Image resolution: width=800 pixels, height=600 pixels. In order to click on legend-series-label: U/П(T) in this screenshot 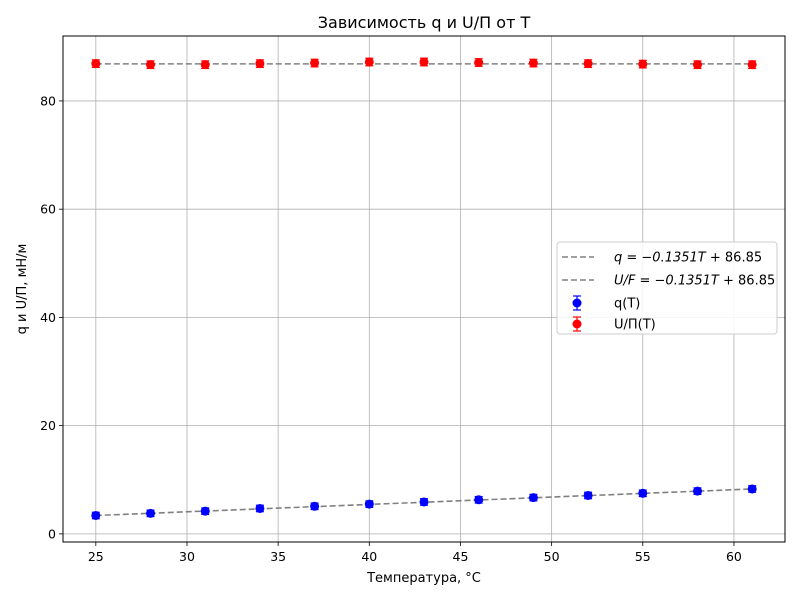, I will do `click(635, 325)`.